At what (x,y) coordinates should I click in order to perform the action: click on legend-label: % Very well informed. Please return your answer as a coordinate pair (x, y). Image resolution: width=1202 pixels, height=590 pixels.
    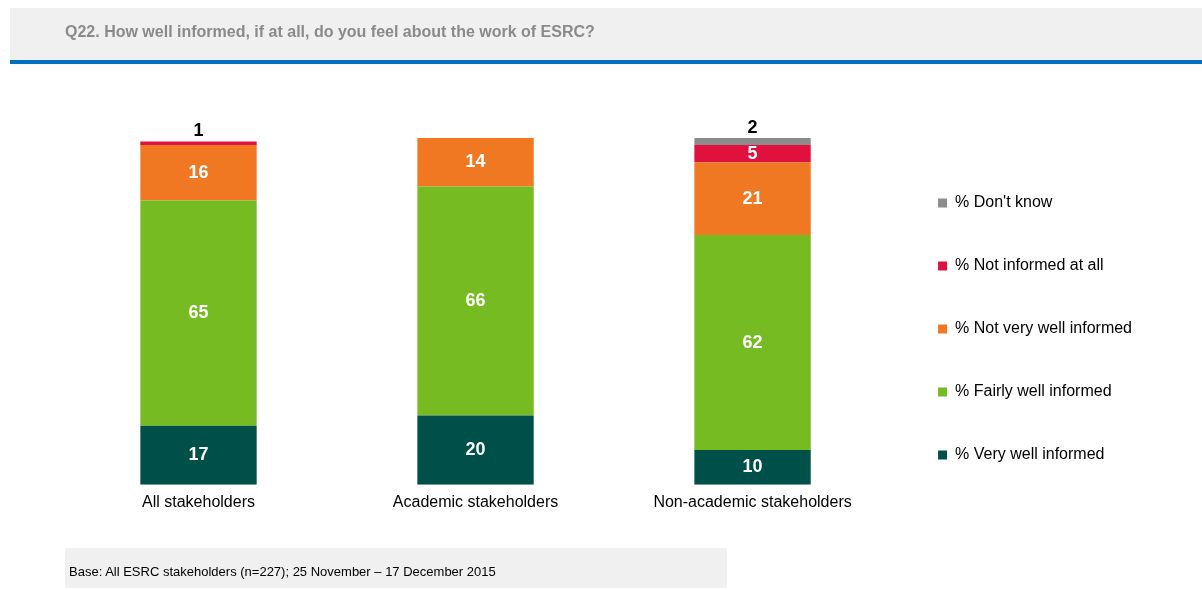
    Looking at the image, I should click on (1030, 454).